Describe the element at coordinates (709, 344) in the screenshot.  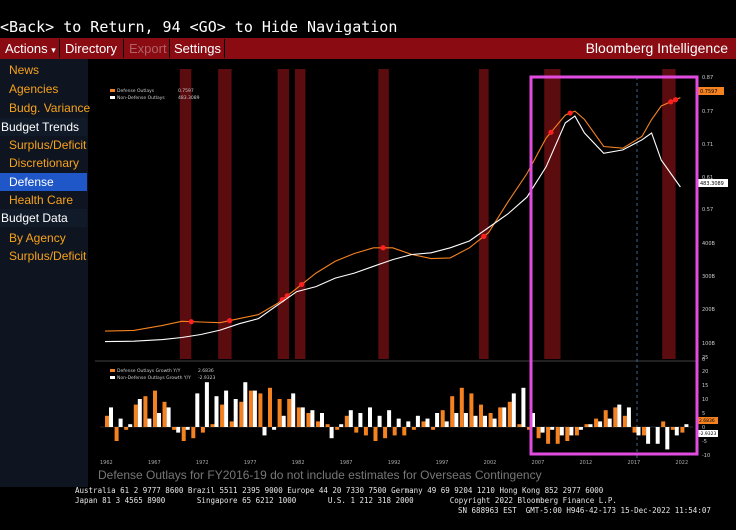
I see `top-y-tick-label: 100B` at that location.